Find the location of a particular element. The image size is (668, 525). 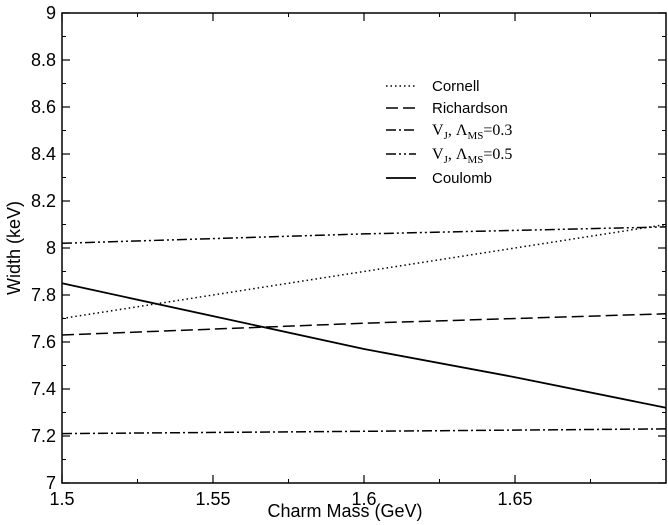

x-tick-label: 1.65 is located at coordinates (514, 499).